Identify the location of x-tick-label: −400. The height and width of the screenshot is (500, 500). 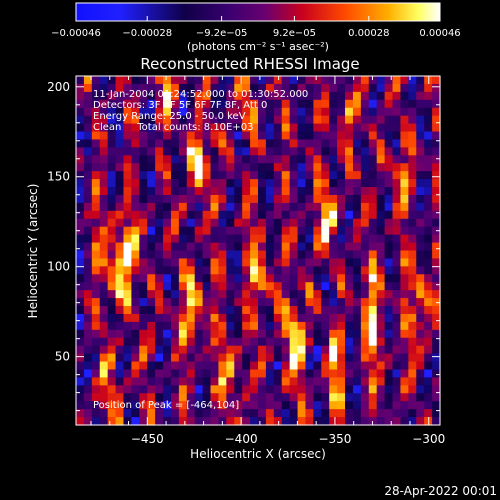
(241, 439).